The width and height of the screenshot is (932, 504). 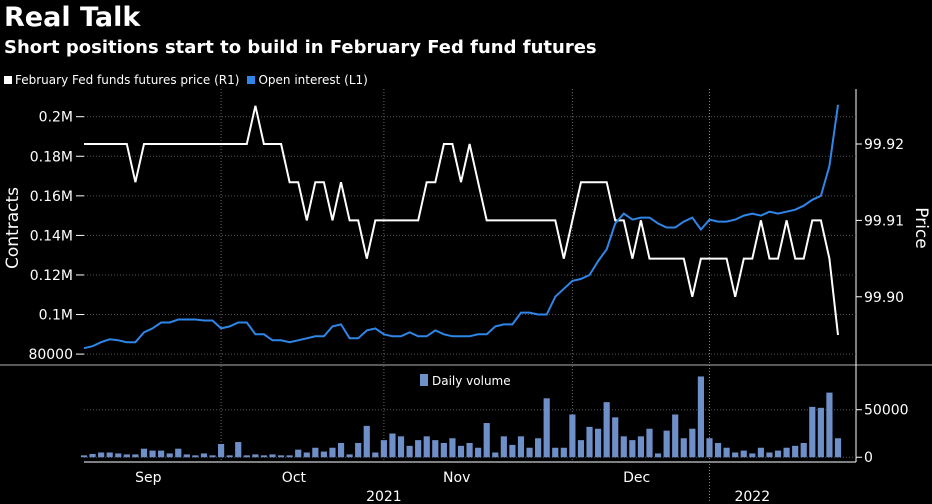 I want to click on legend-item-price: February Fed funds futures price (R1), so click(x=121, y=80).